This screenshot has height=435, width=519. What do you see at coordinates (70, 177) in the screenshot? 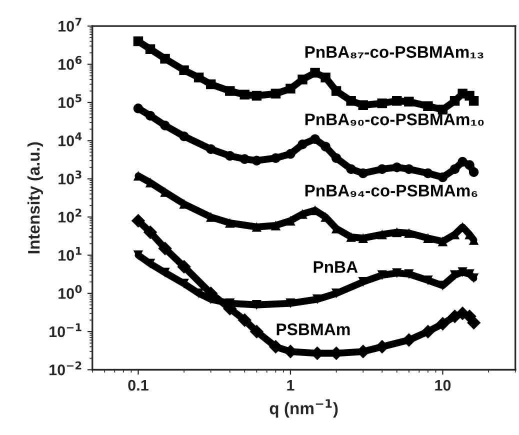
I see `y-tick-label: 10$^{3}$` at bounding box center [70, 177].